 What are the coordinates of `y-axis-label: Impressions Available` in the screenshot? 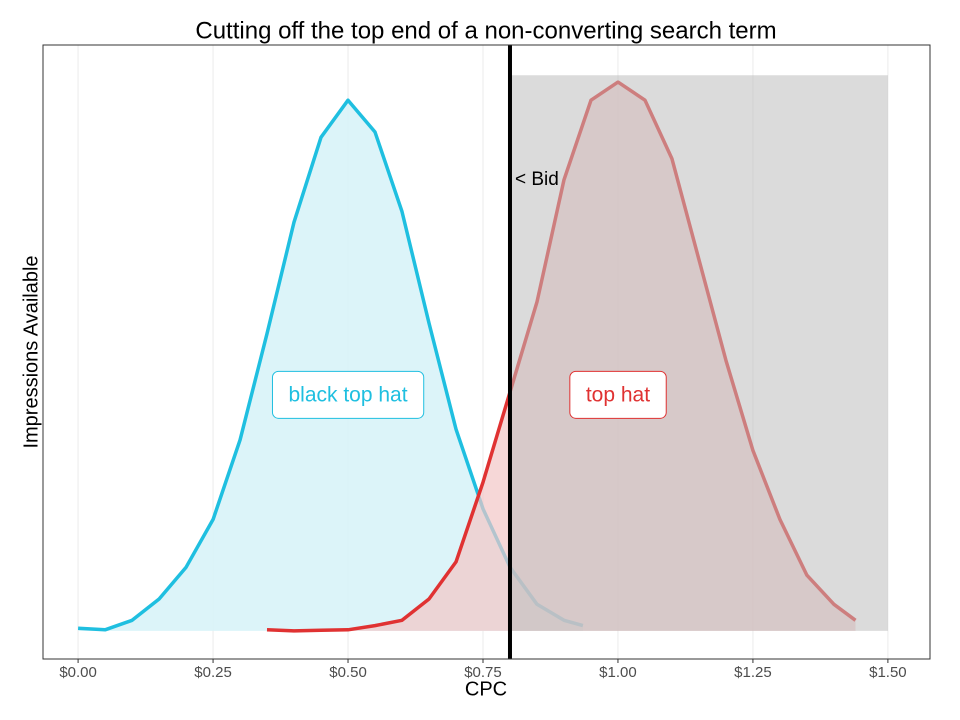 It's located at (31, 351).